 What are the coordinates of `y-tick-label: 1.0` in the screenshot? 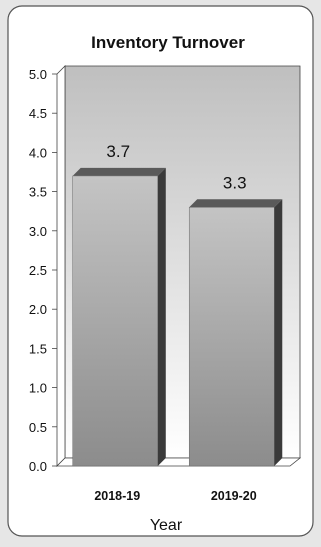 It's located at (38, 388).